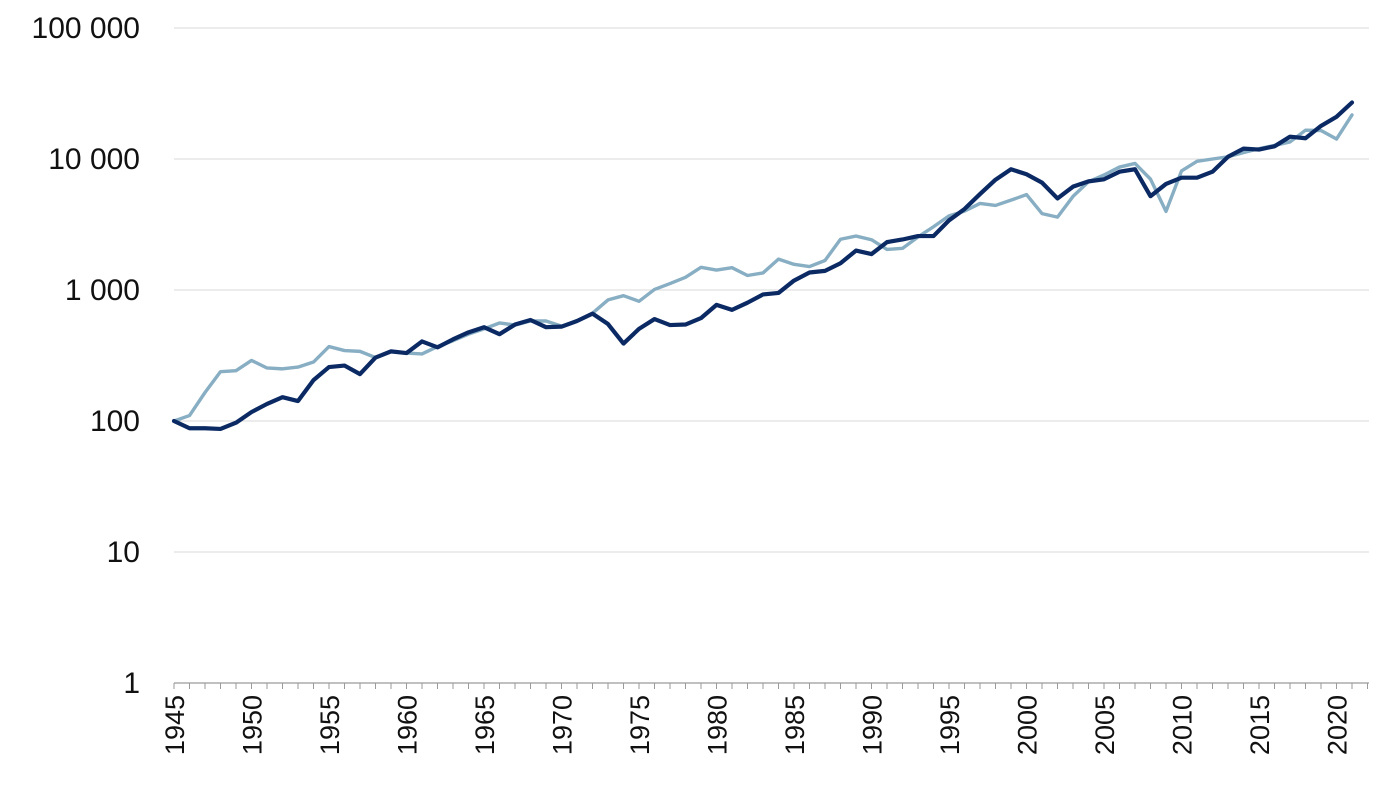  I want to click on x-tick-label: 1985, so click(795, 725).